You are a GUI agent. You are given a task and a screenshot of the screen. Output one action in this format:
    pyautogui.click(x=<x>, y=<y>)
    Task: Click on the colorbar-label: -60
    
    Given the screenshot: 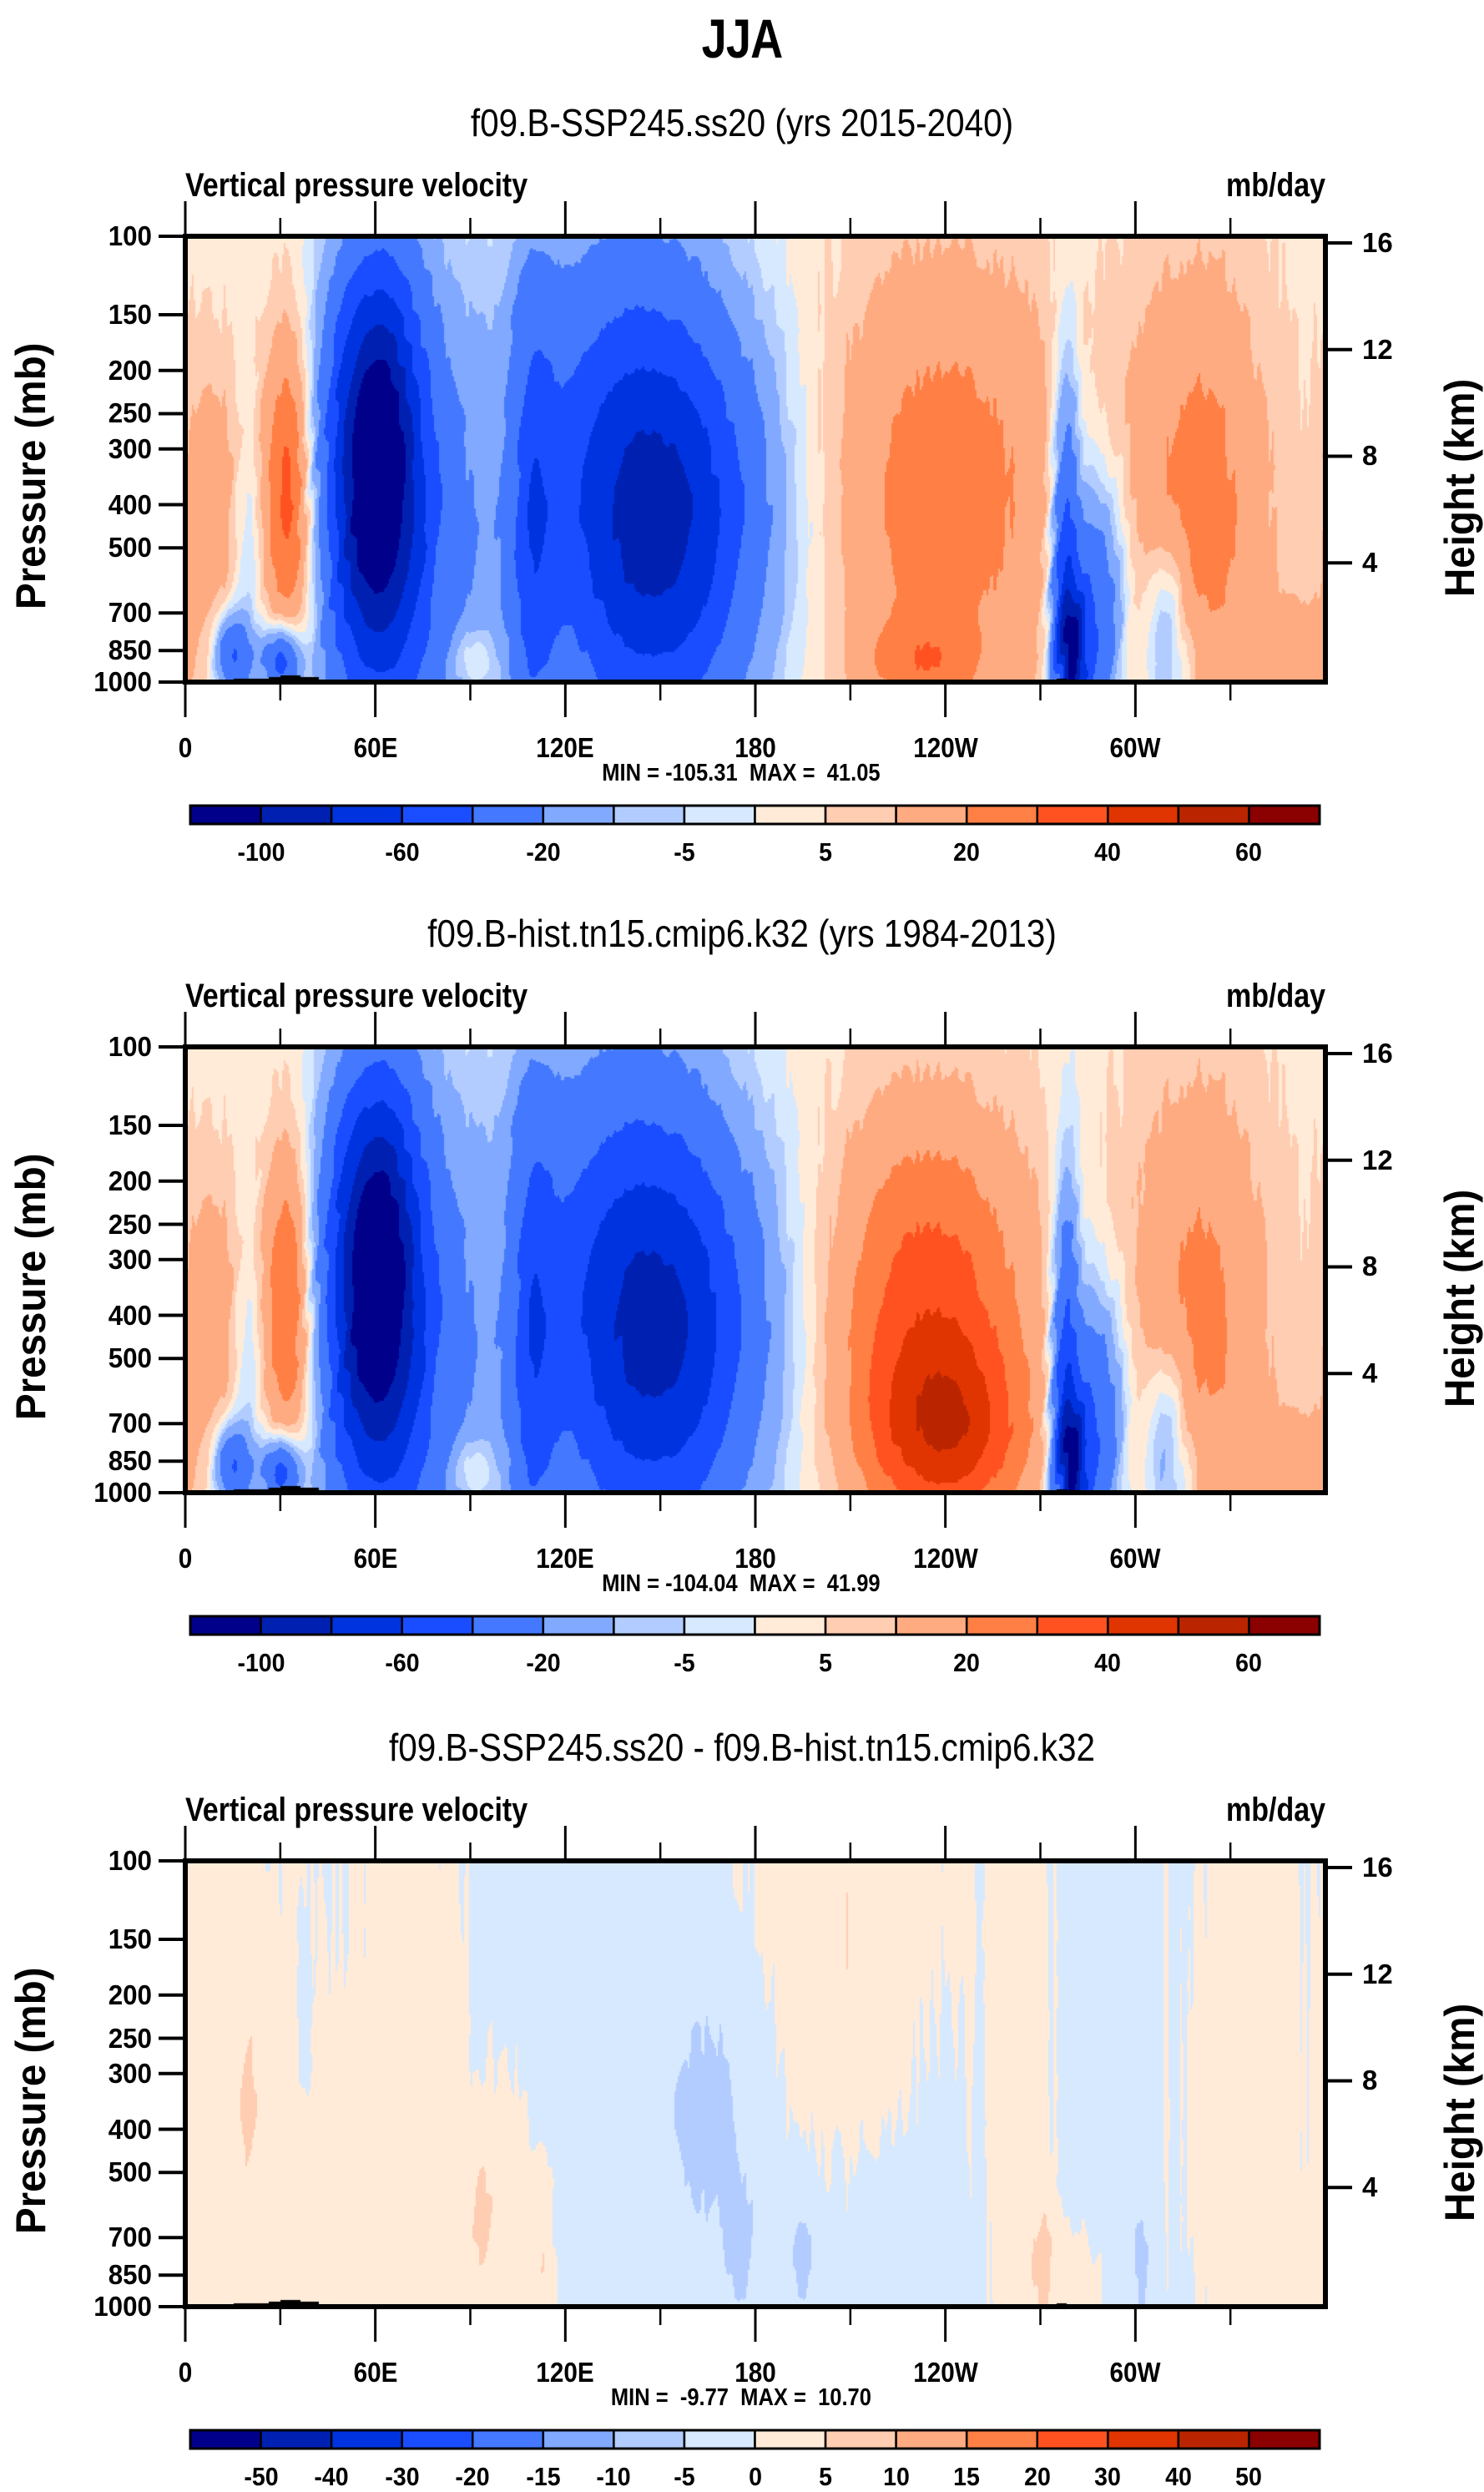 What is the action you would take?
    pyautogui.click(x=402, y=1662)
    